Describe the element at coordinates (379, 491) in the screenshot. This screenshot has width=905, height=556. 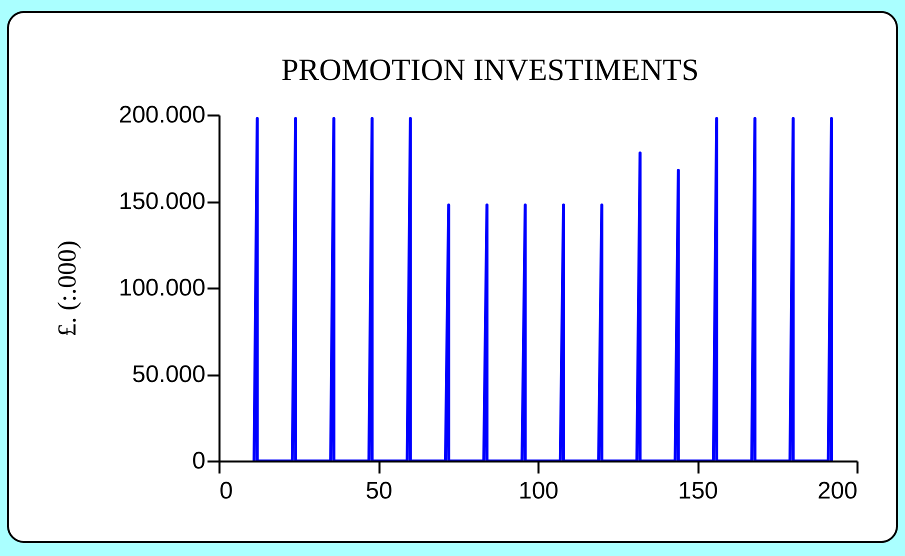
I see `x-tick-label: 50` at that location.